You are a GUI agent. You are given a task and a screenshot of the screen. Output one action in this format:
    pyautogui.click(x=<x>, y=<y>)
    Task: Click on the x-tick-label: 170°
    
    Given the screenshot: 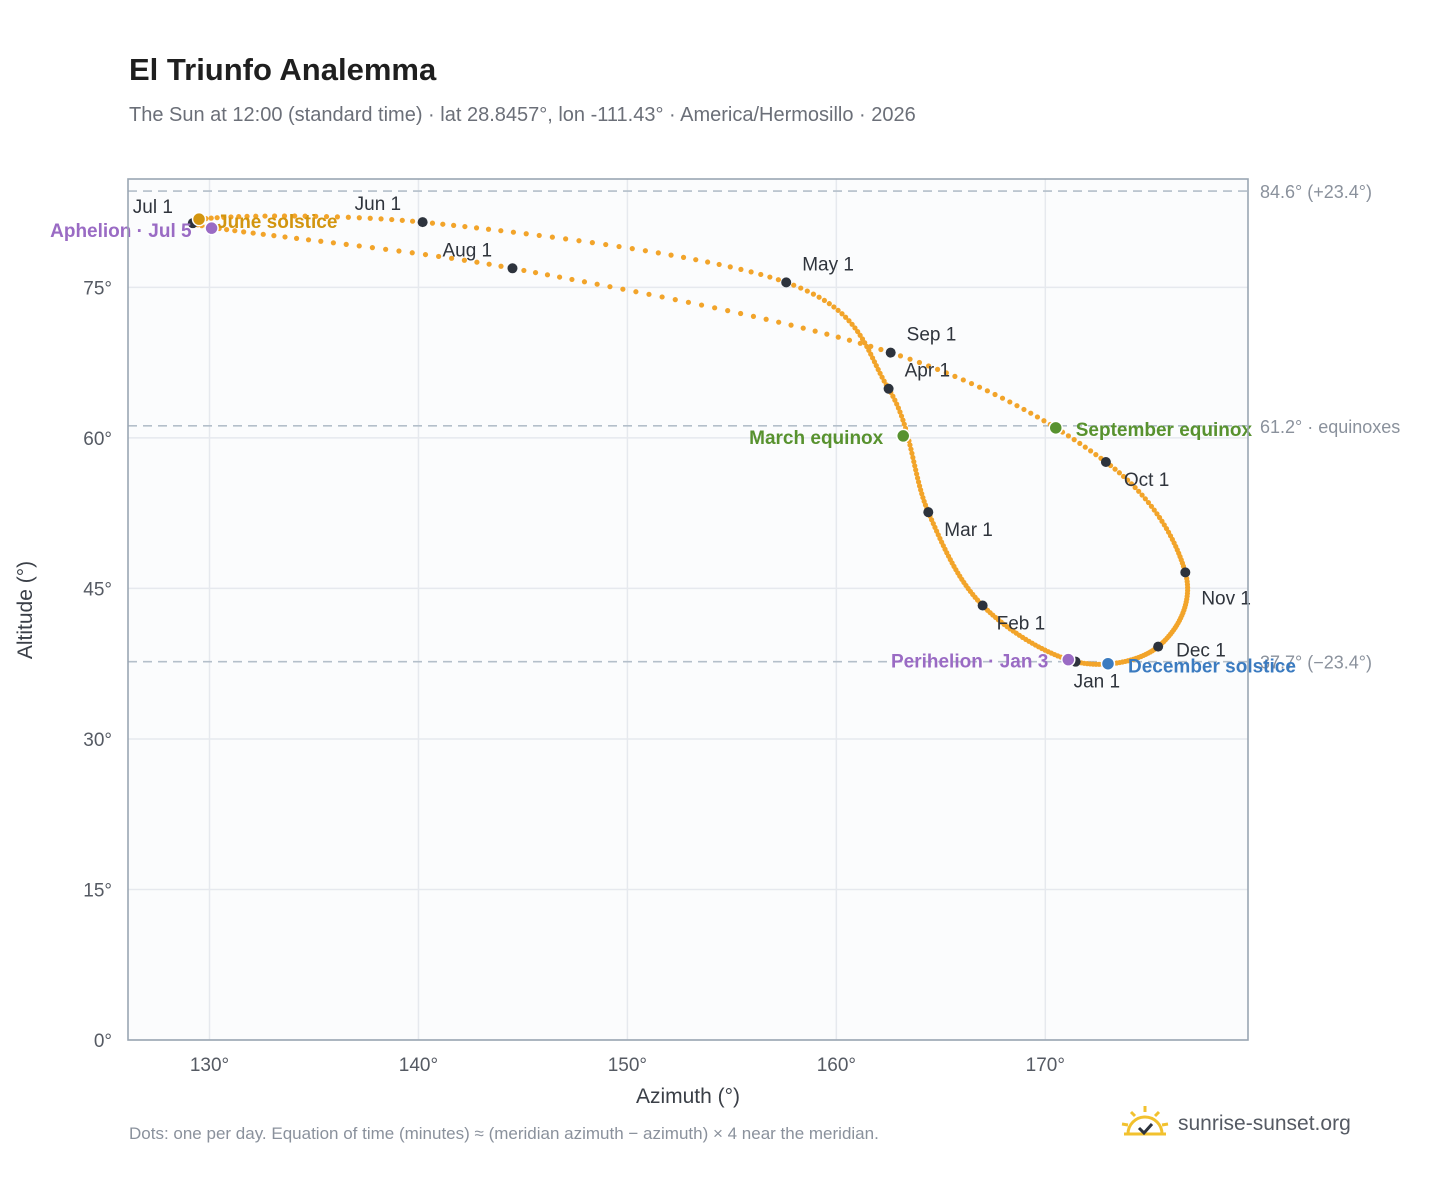 What is the action you would take?
    pyautogui.click(x=1045, y=1065)
    